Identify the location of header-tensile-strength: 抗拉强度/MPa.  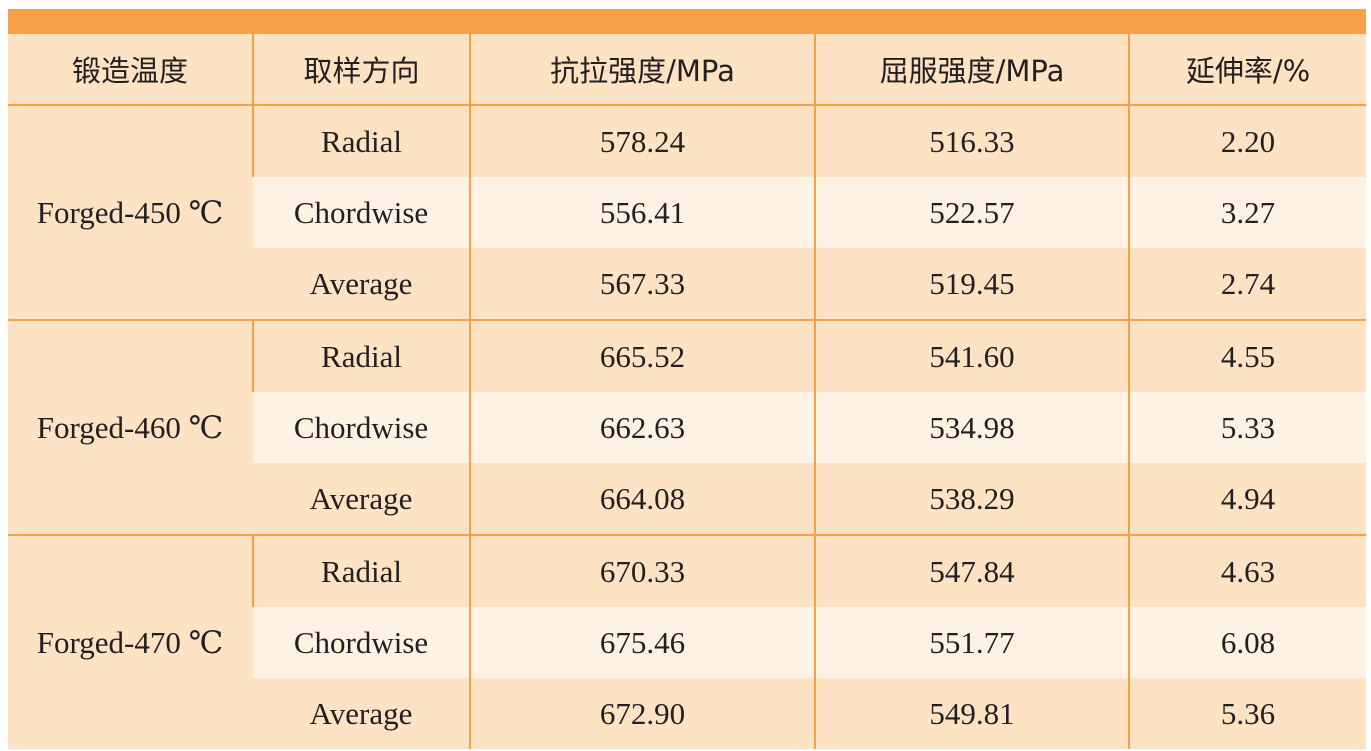
(642, 70).